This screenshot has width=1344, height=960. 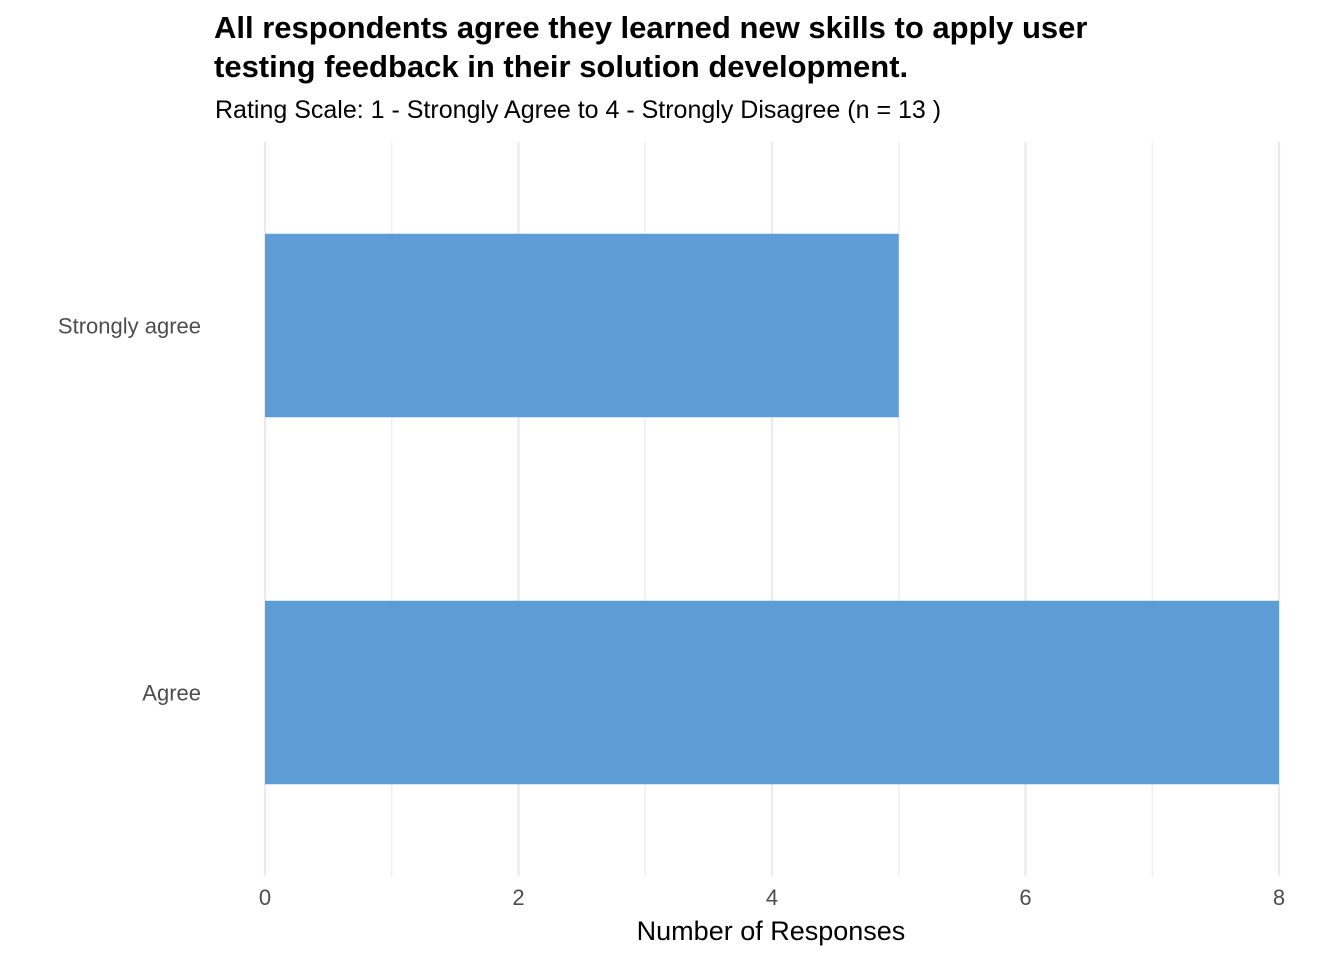 What do you see at coordinates (771, 931) in the screenshot?
I see `x-axis-label: Number of Responses` at bounding box center [771, 931].